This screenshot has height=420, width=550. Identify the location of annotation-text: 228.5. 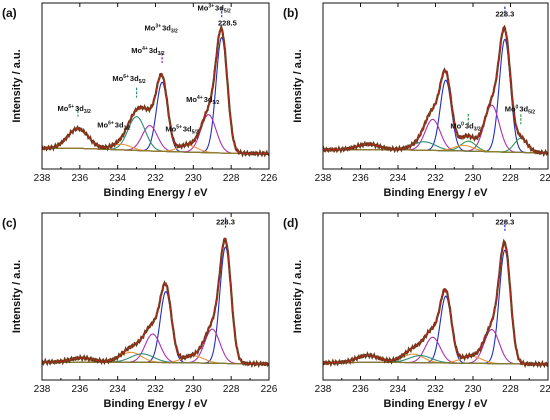
(227, 22).